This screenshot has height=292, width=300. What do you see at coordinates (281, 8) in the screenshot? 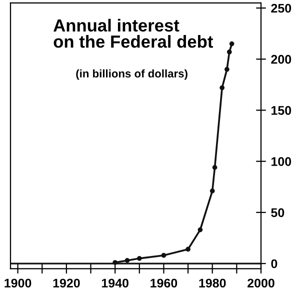
I see `y-tick-label: 250` at bounding box center [281, 8].